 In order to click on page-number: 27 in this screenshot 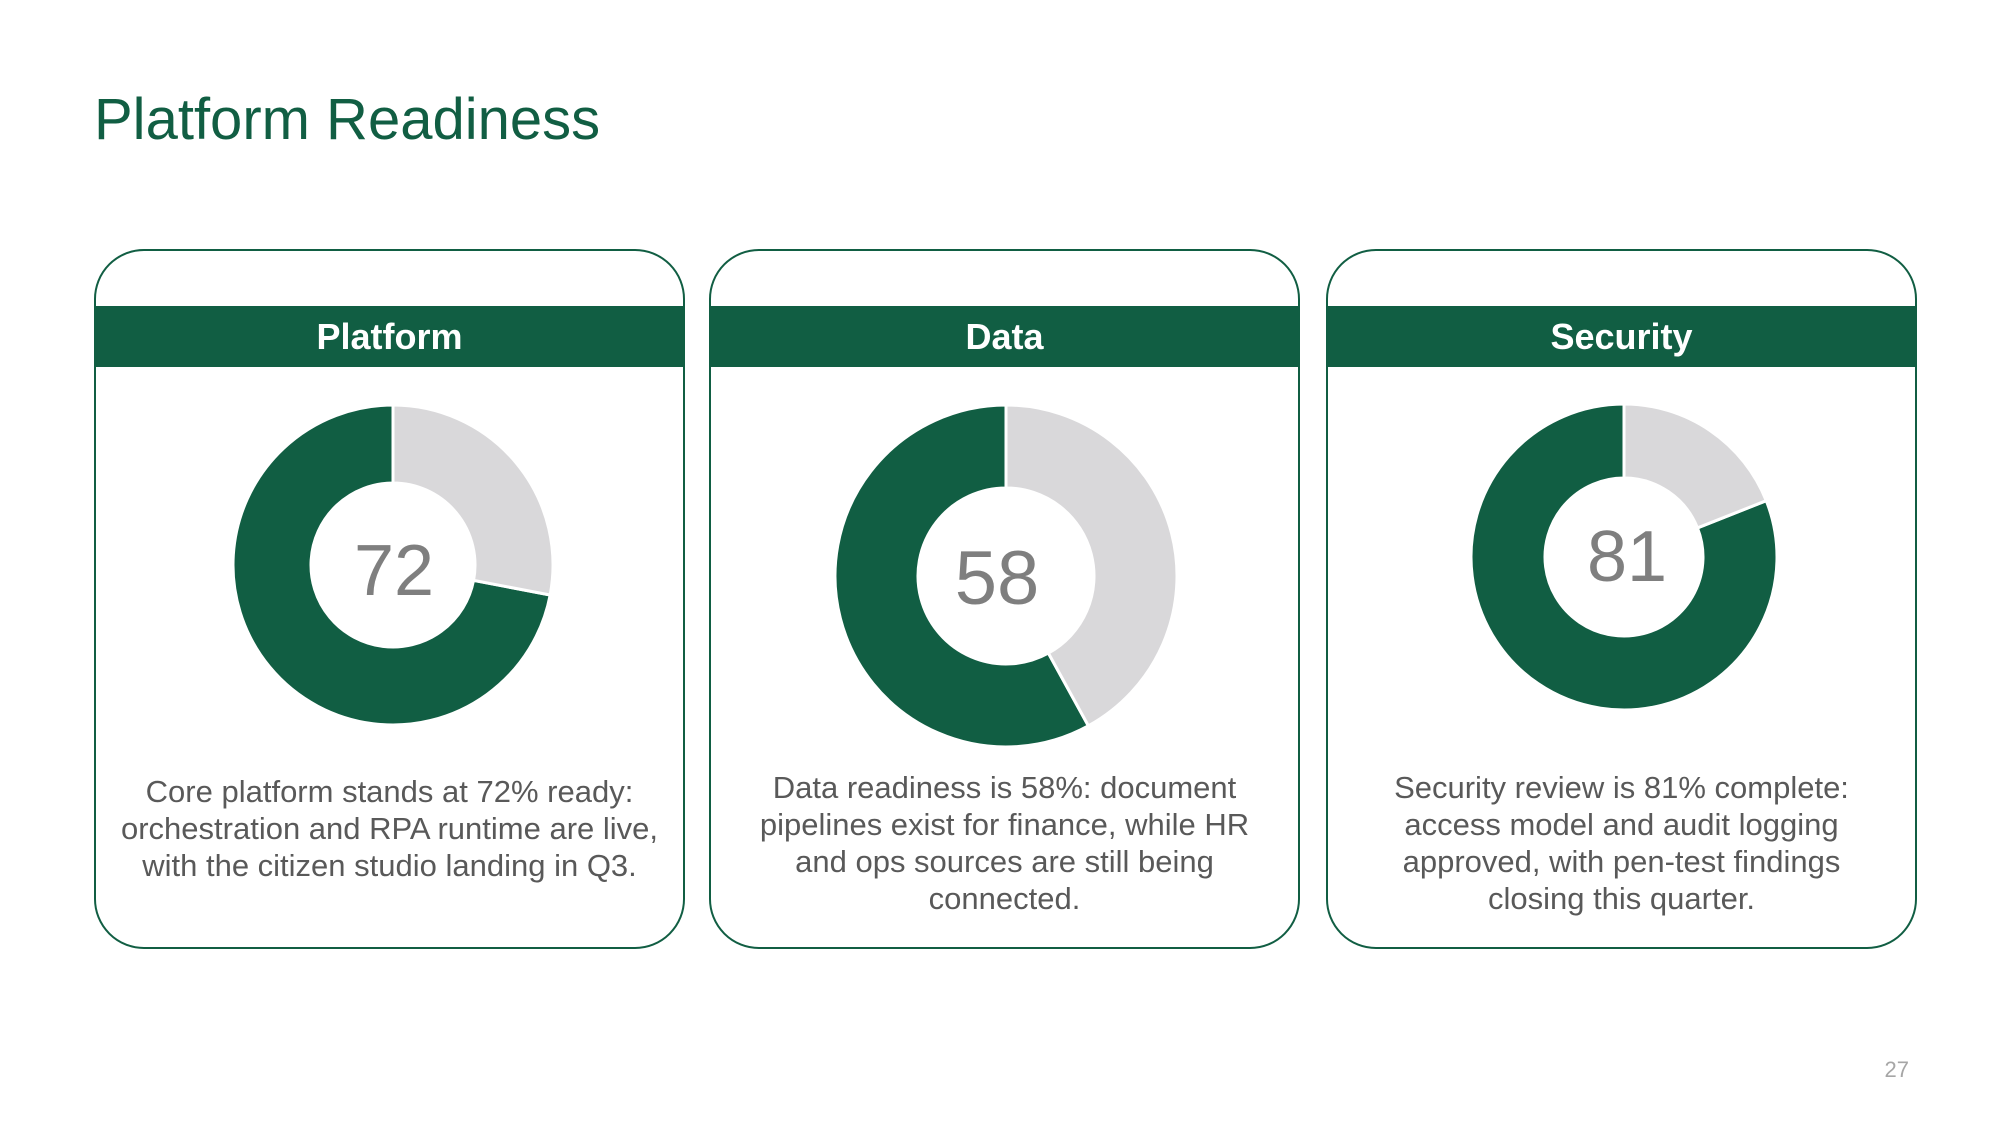, I will do `click(1896, 1069)`.